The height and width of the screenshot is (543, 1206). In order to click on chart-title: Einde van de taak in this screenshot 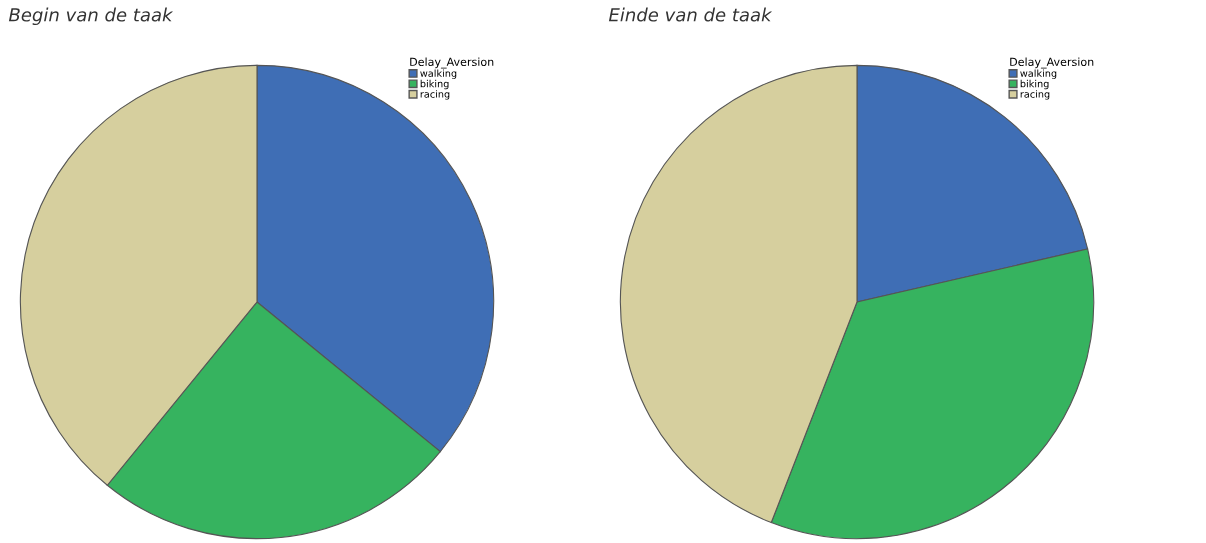, I will do `click(690, 14)`.